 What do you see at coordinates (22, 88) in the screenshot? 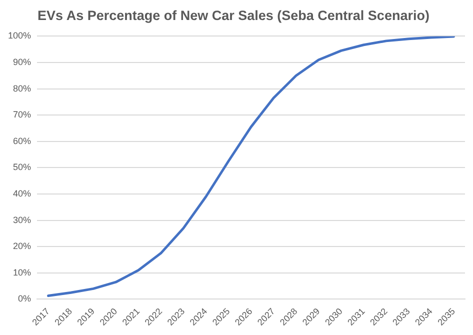
I see `y-tick-label: 80%` at bounding box center [22, 88].